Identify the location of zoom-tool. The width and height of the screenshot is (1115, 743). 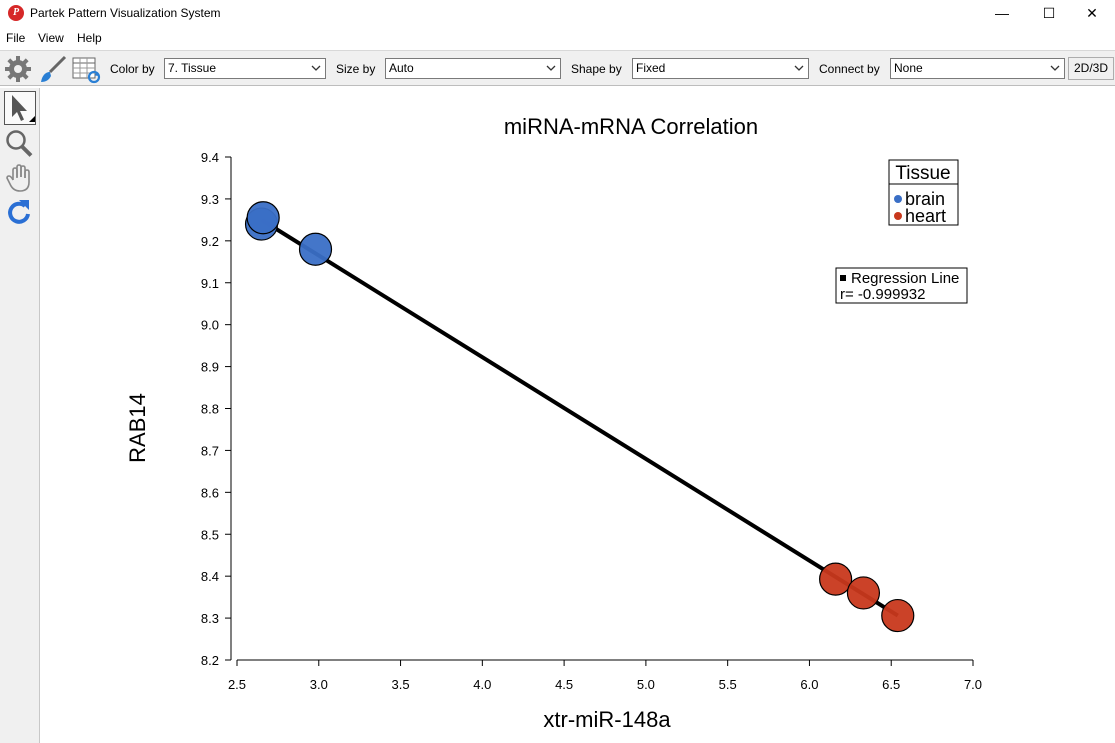
(20, 144).